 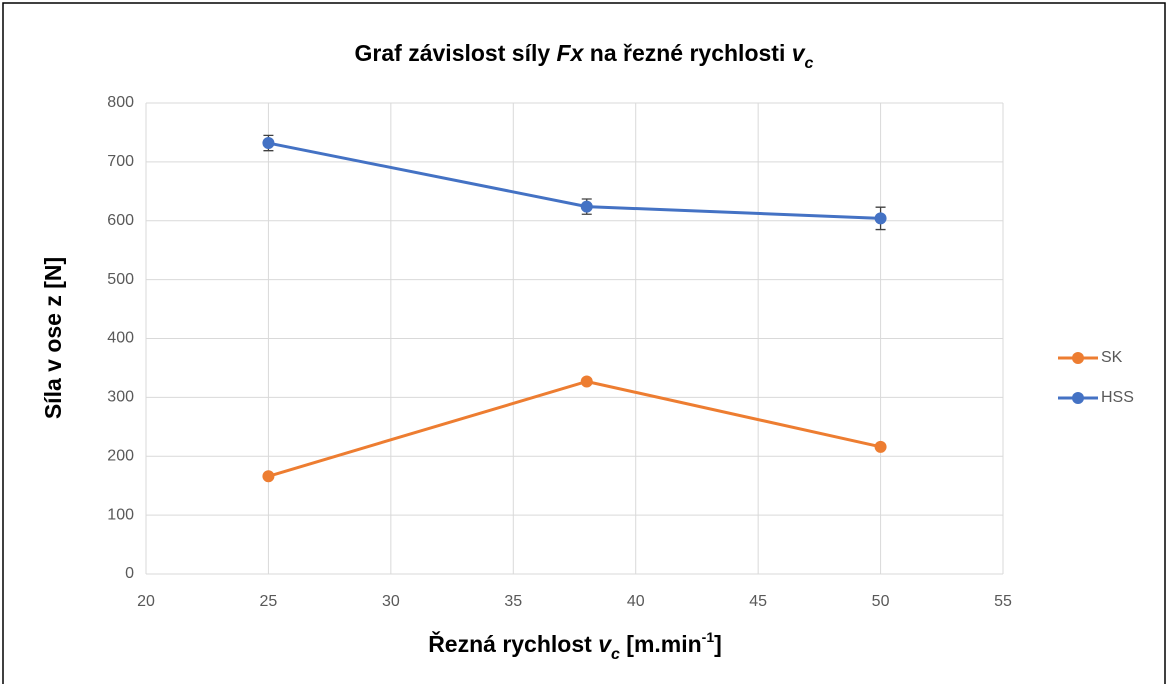 What do you see at coordinates (513, 643) in the screenshot?
I see `xlabel-part: Řezná rychlost` at bounding box center [513, 643].